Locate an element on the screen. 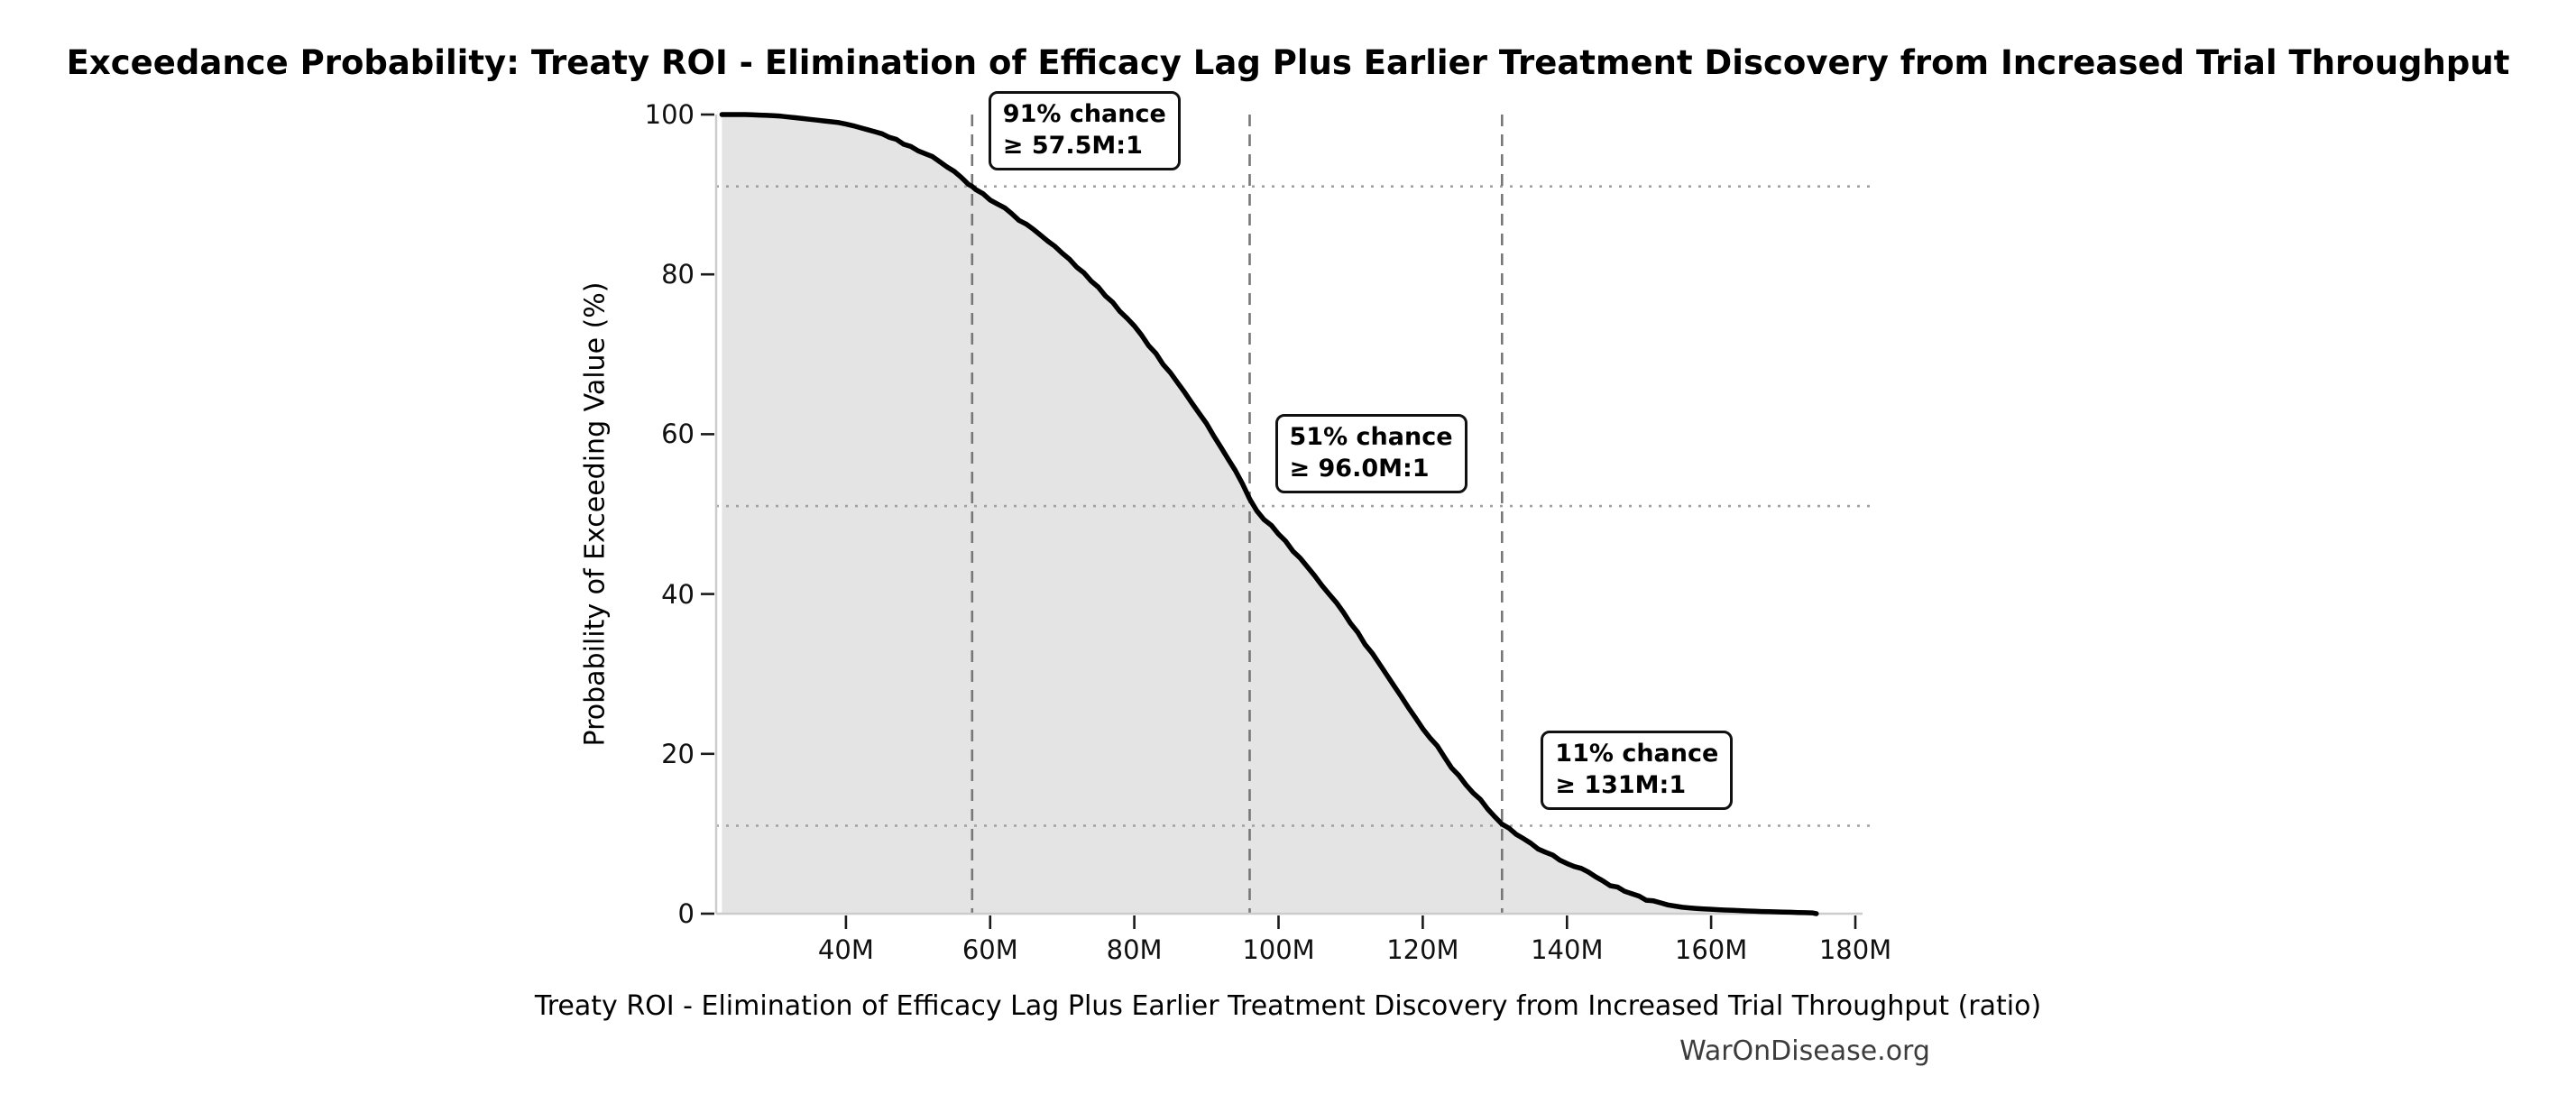 The image size is (2576, 1113). x-tick-label-100M: 100M is located at coordinates (1279, 950).